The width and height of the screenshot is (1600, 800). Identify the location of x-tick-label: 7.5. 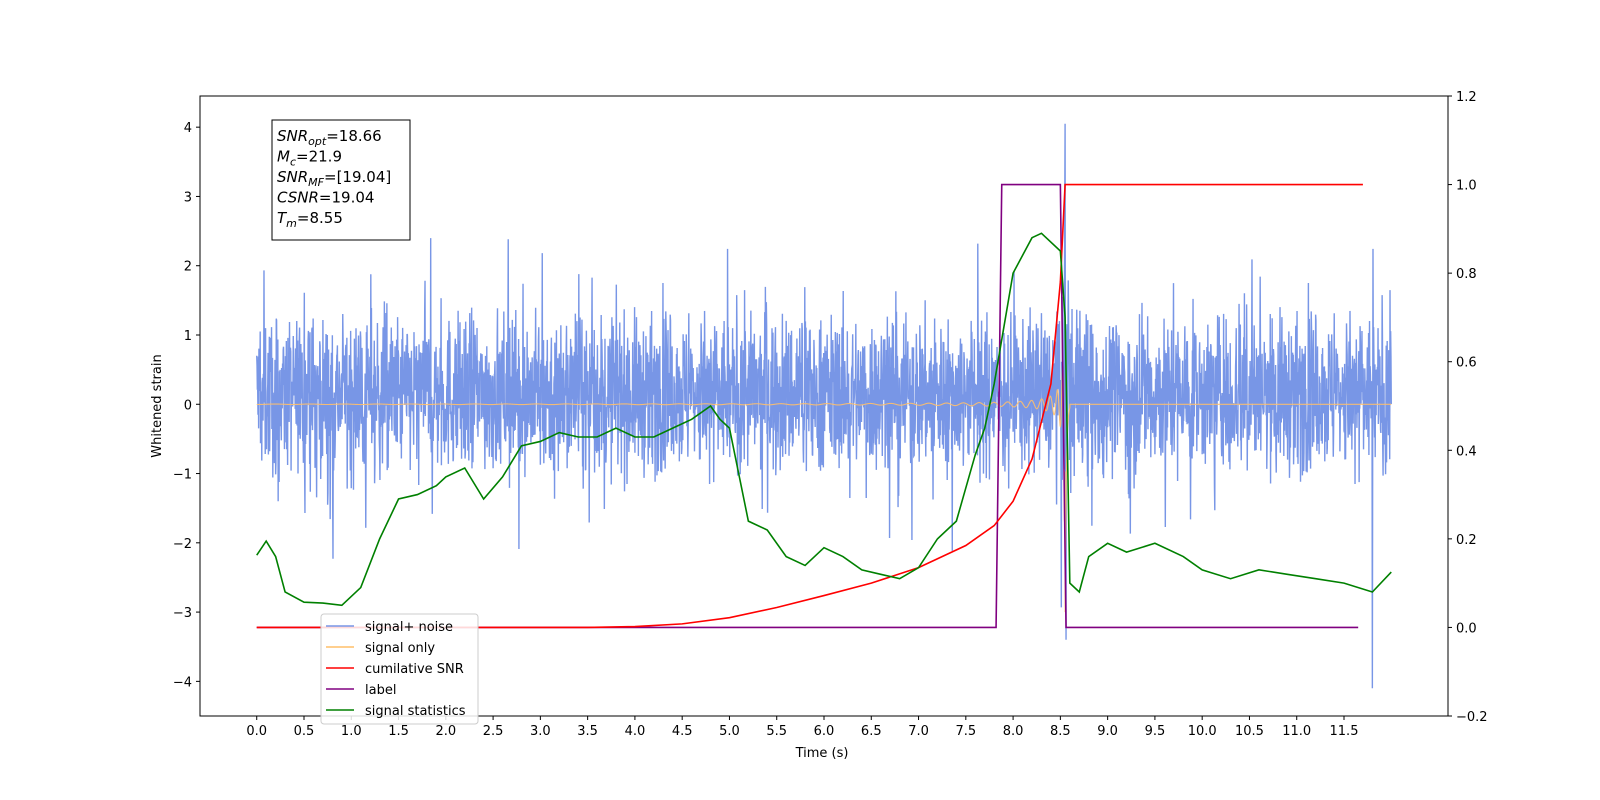
(965, 731).